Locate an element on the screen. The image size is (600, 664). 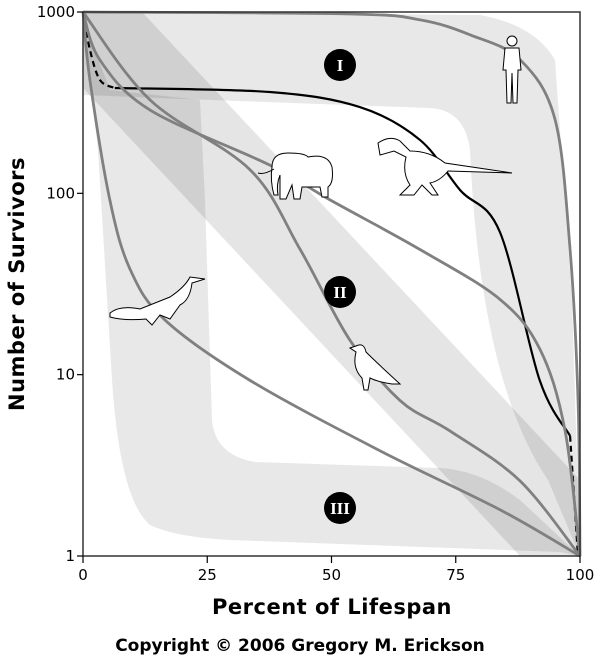
y-axis-label: Number of Survivors is located at coordinates (17, 284).